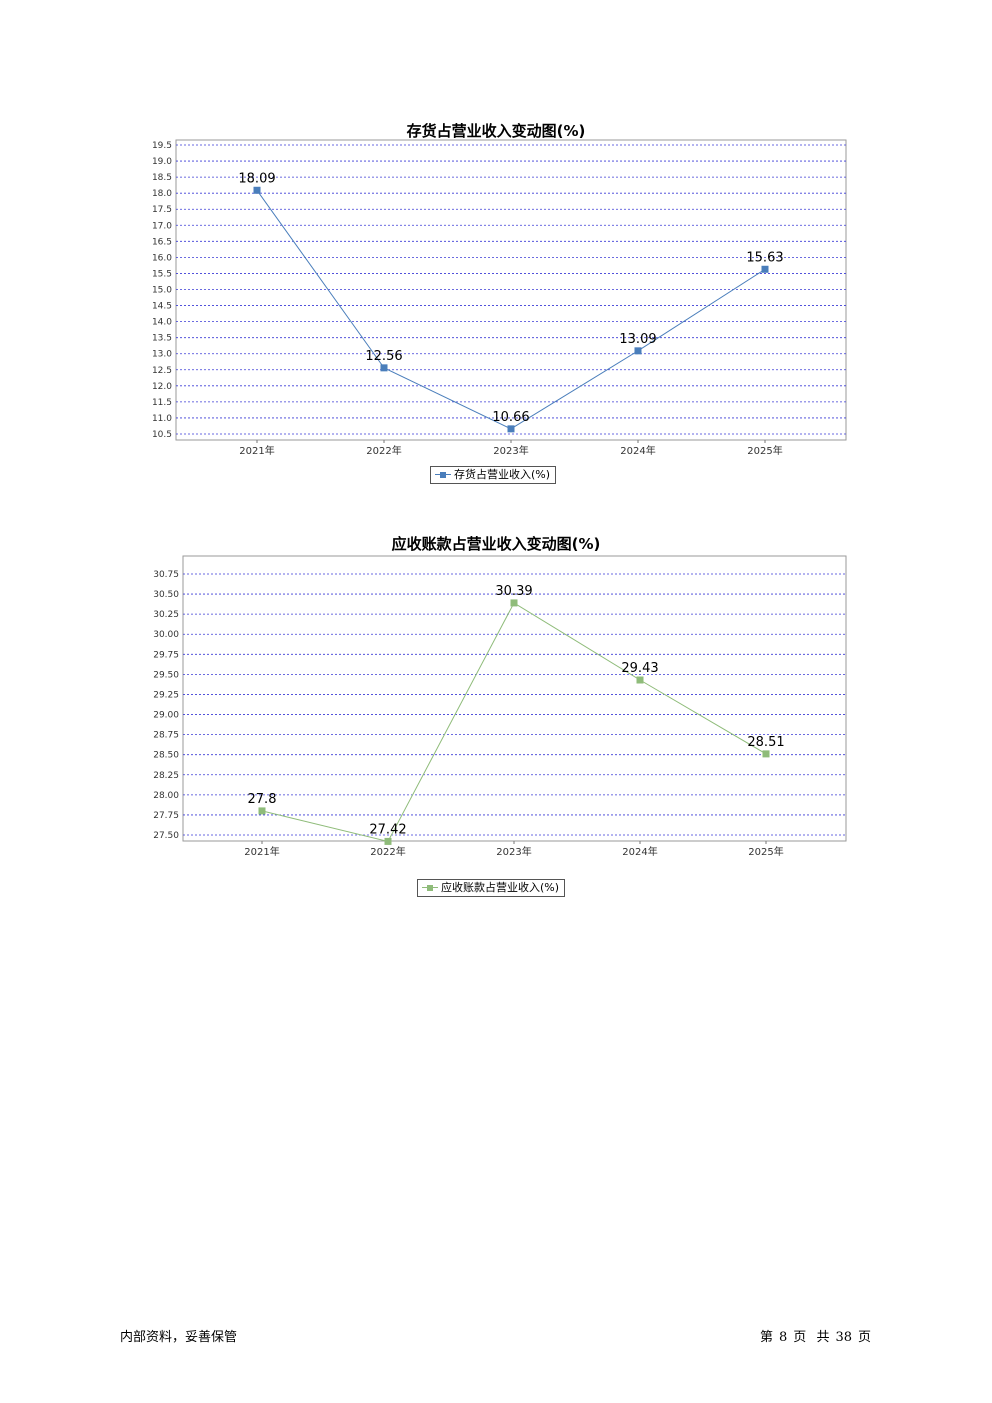 Image resolution: width=992 pixels, height=1403 pixels. I want to click on chart-1-y-tick-label: 19.5, so click(162, 146).